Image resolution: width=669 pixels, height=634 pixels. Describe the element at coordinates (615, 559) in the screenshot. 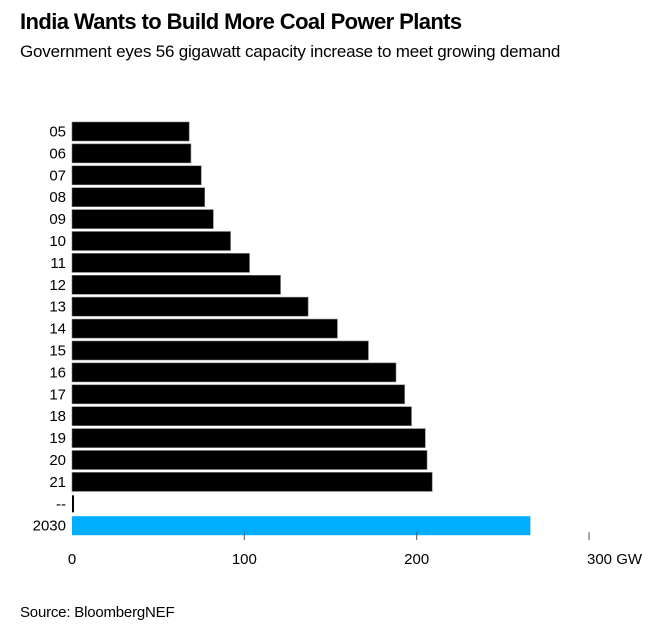

I see `x-tick-label: 300 GW` at that location.